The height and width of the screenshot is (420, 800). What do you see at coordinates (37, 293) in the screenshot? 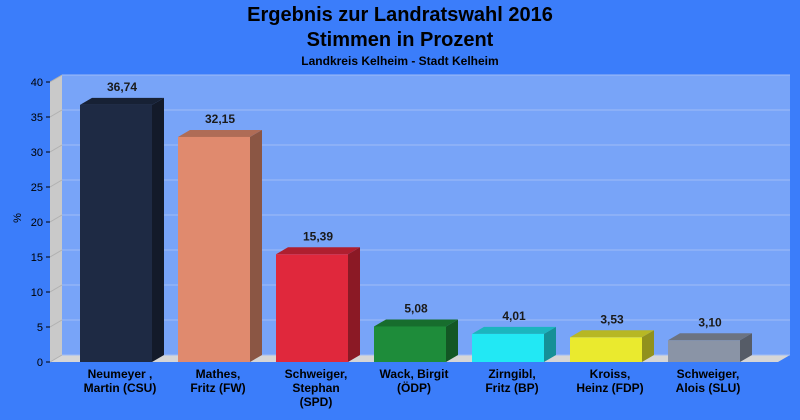
I see `y-tick-label: 10` at bounding box center [37, 293].